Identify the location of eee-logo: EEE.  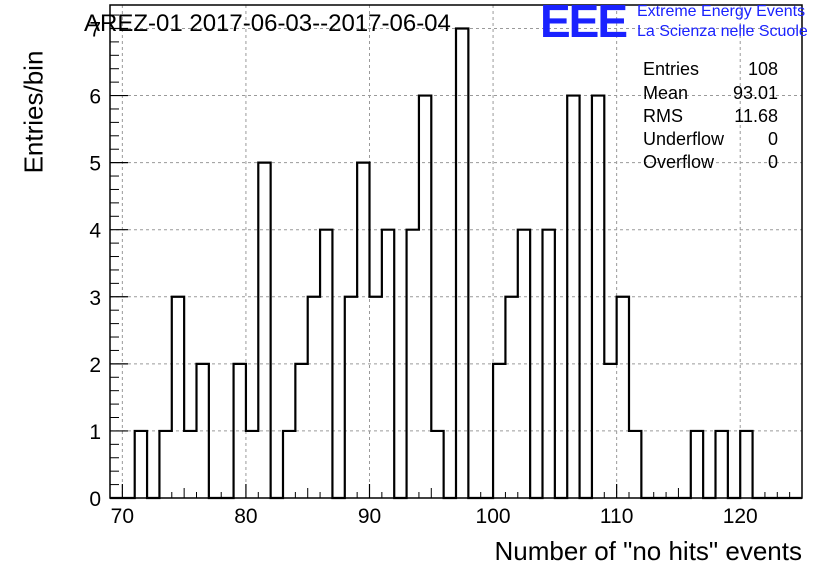
(584, 23).